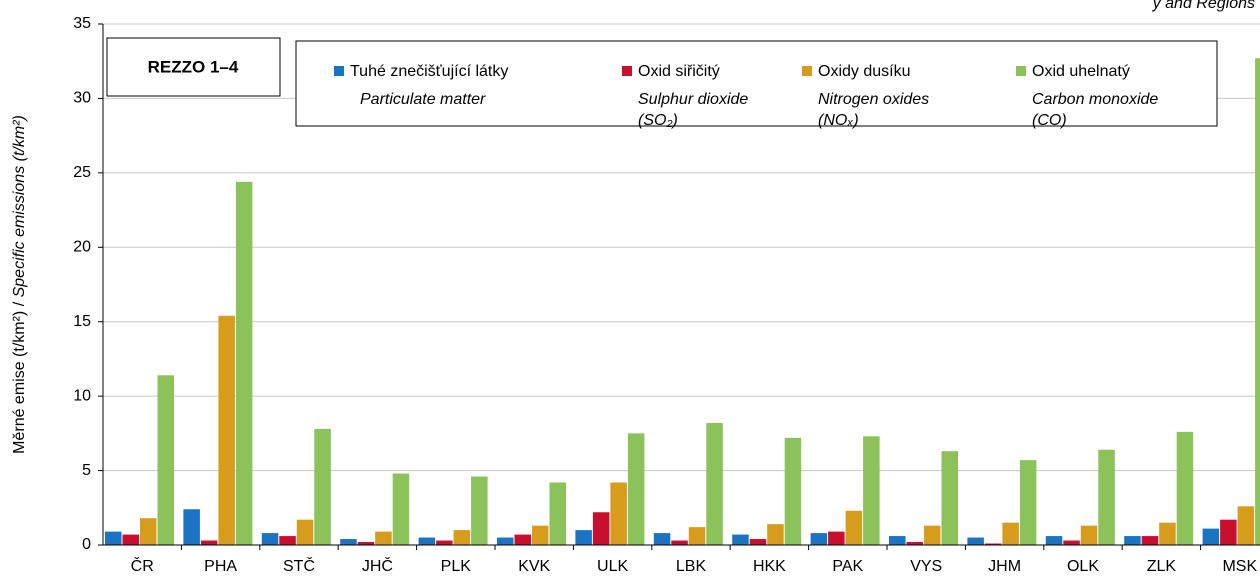 This screenshot has width=1260, height=579. I want to click on y-axis-label-part: Specific emissions (t/km²), so click(19, 206).